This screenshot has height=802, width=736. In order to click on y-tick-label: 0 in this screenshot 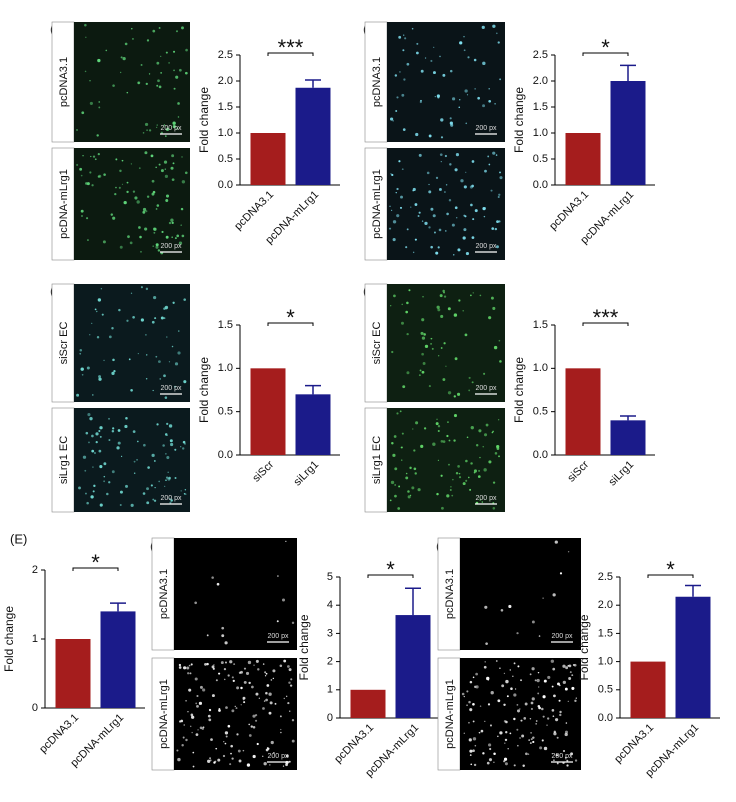, I will do `click(35, 708)`.